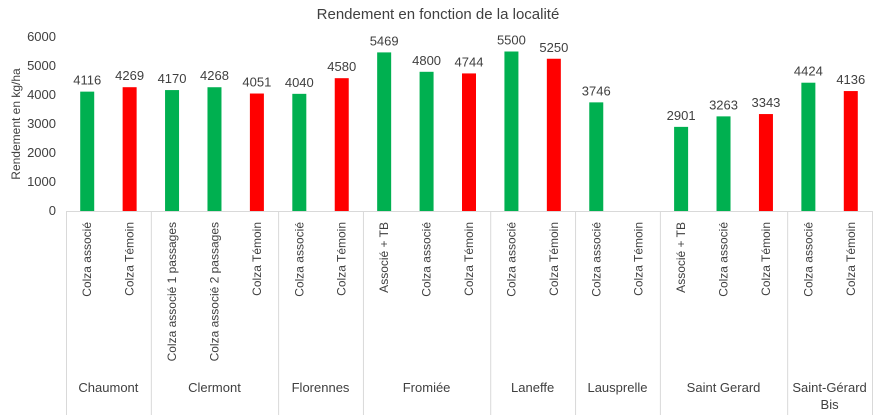 The height and width of the screenshot is (420, 877). I want to click on y-tick-label: 1000, so click(41, 181).